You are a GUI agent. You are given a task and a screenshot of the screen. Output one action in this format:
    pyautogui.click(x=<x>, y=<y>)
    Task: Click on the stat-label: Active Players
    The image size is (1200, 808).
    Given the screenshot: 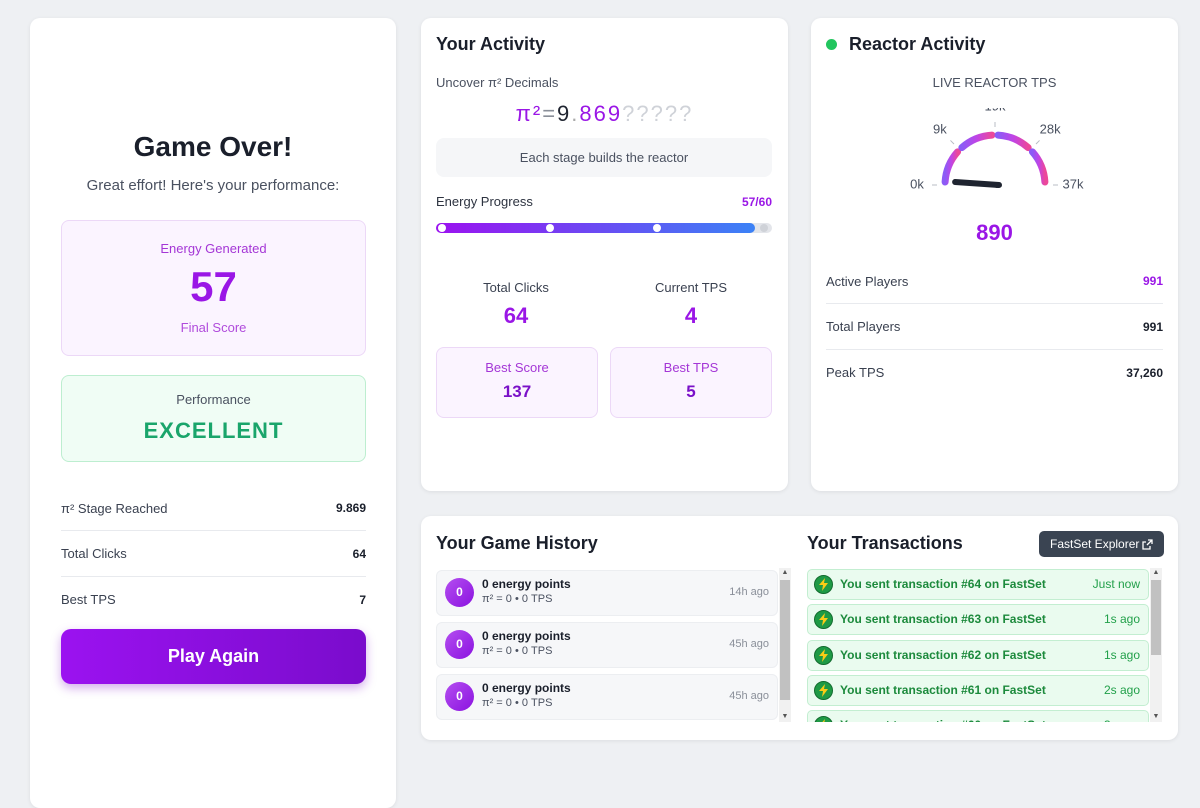 What is the action you would take?
    pyautogui.click(x=867, y=281)
    